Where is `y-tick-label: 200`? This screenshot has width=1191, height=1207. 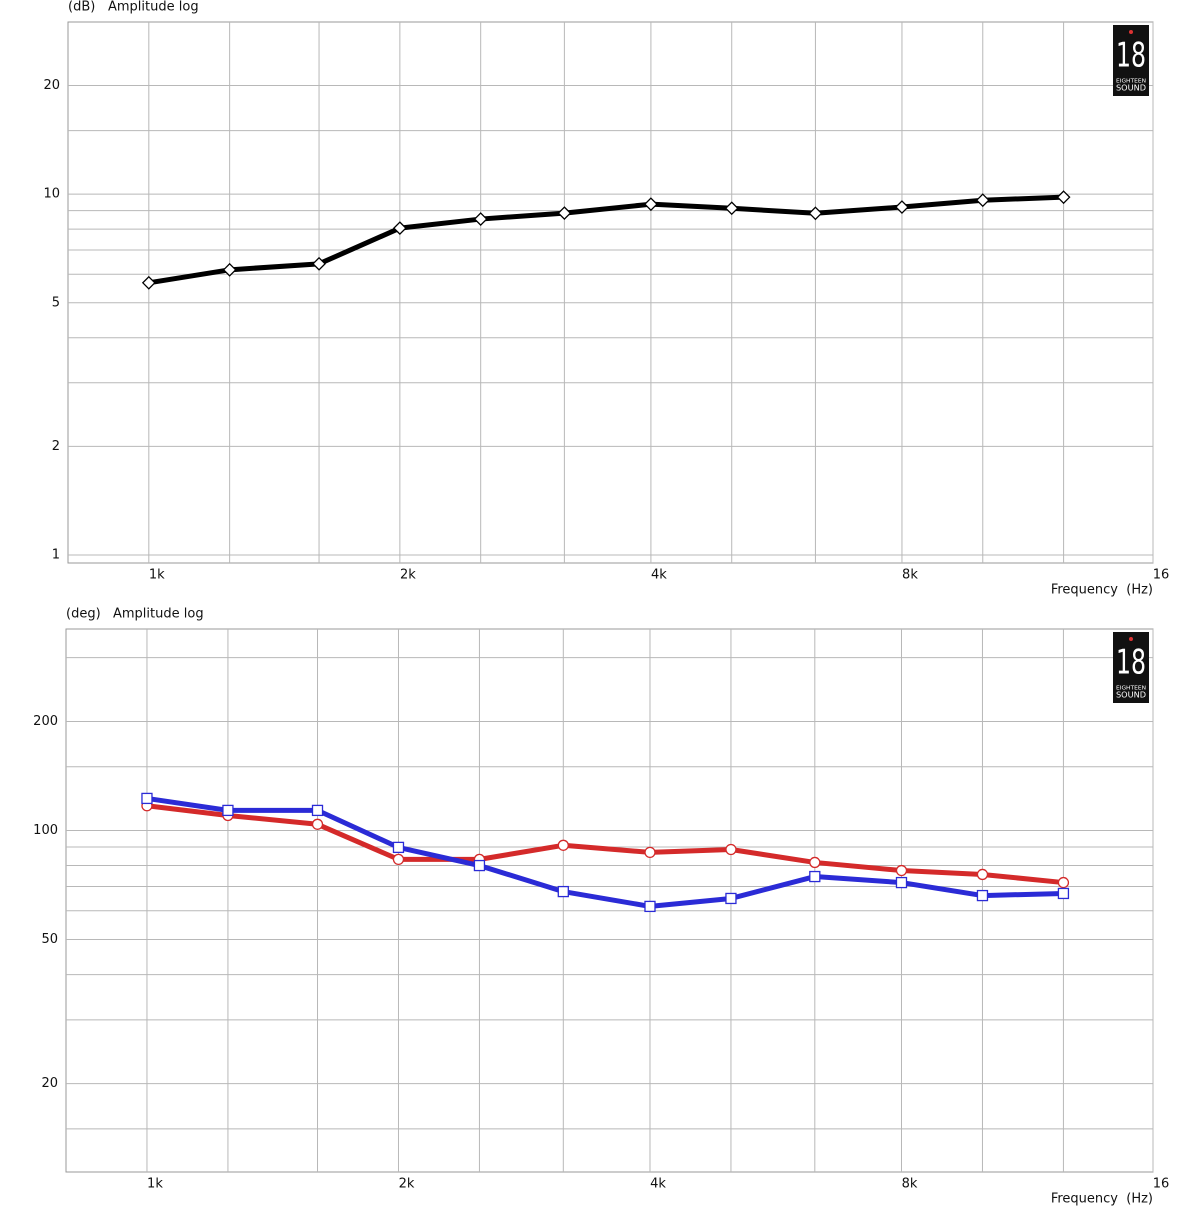
y-tick-label: 200 is located at coordinates (45, 721).